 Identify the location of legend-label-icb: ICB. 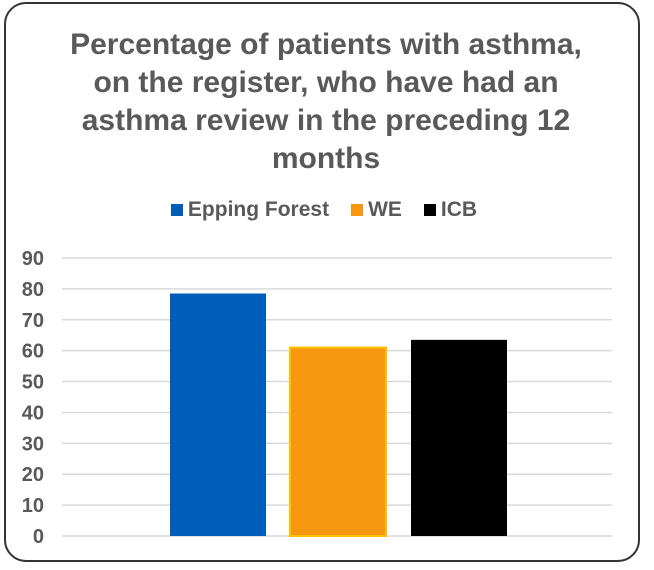
(459, 209).